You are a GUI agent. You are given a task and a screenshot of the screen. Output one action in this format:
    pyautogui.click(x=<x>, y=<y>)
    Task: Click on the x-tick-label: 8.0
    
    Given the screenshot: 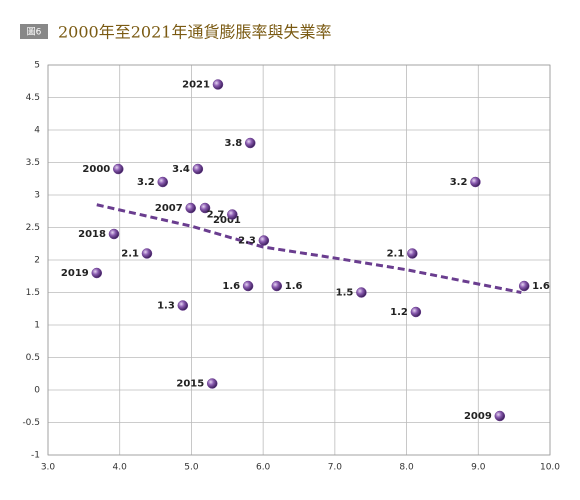 What is the action you would take?
    pyautogui.click(x=406, y=468)
    